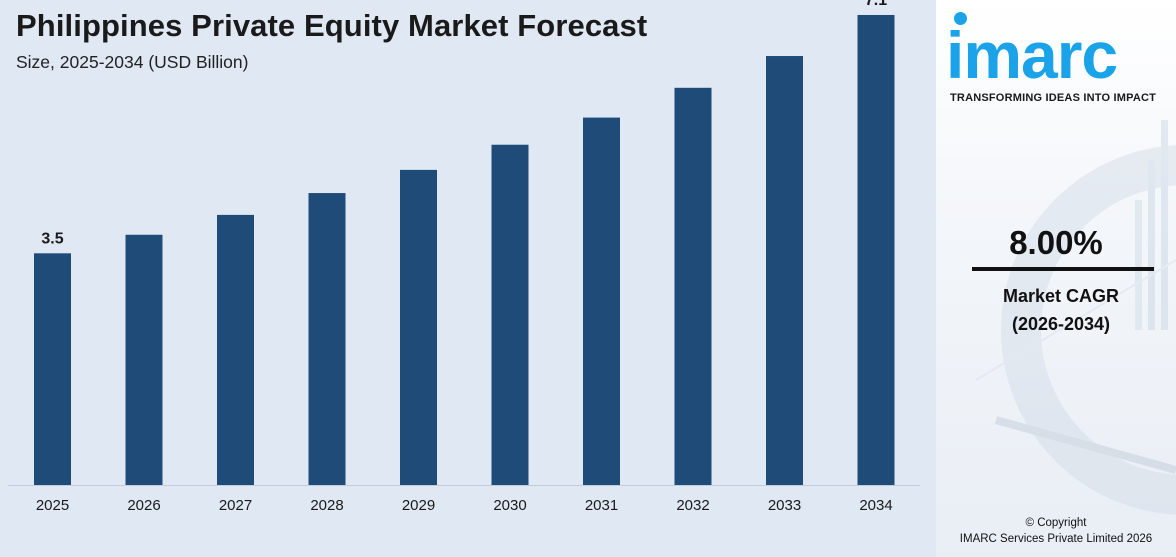  Describe the element at coordinates (510, 314) in the screenshot. I see `bar-2030` at that location.